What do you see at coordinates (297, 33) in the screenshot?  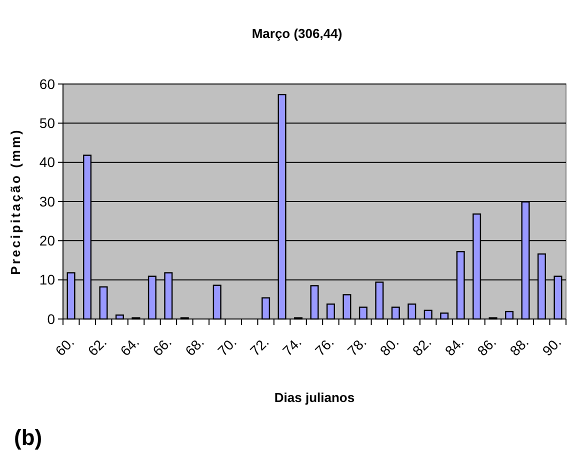 I see `chart-title: Março (306,44)` at bounding box center [297, 33].